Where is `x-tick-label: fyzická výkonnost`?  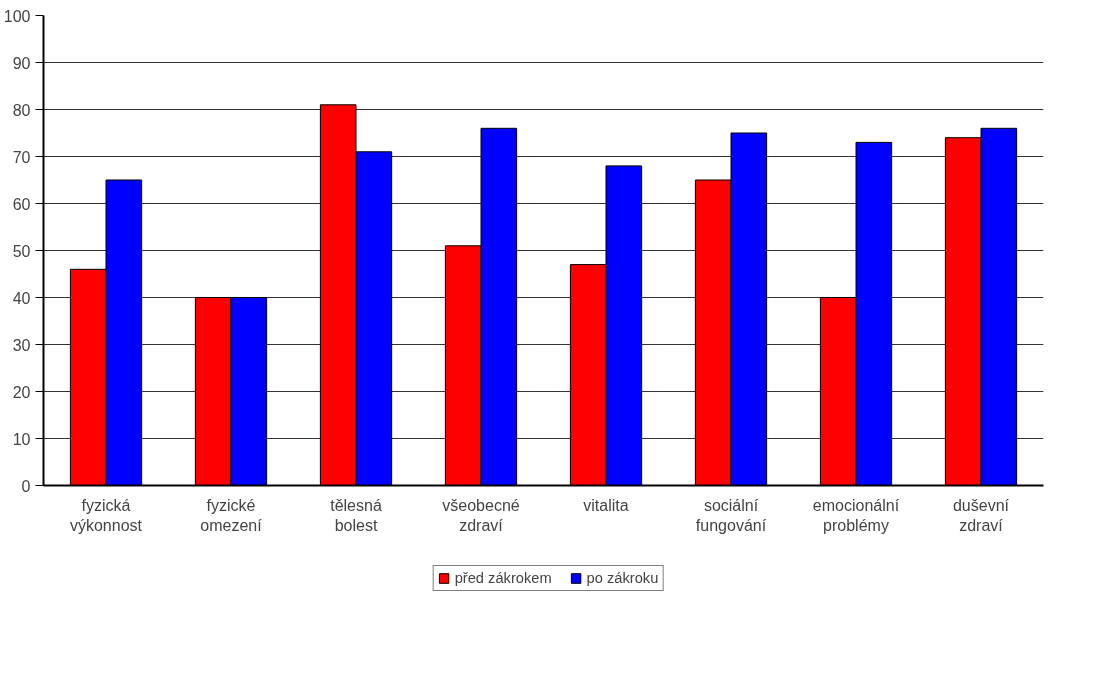 x-tick-label: fyzická výkonnost is located at coordinates (106, 515).